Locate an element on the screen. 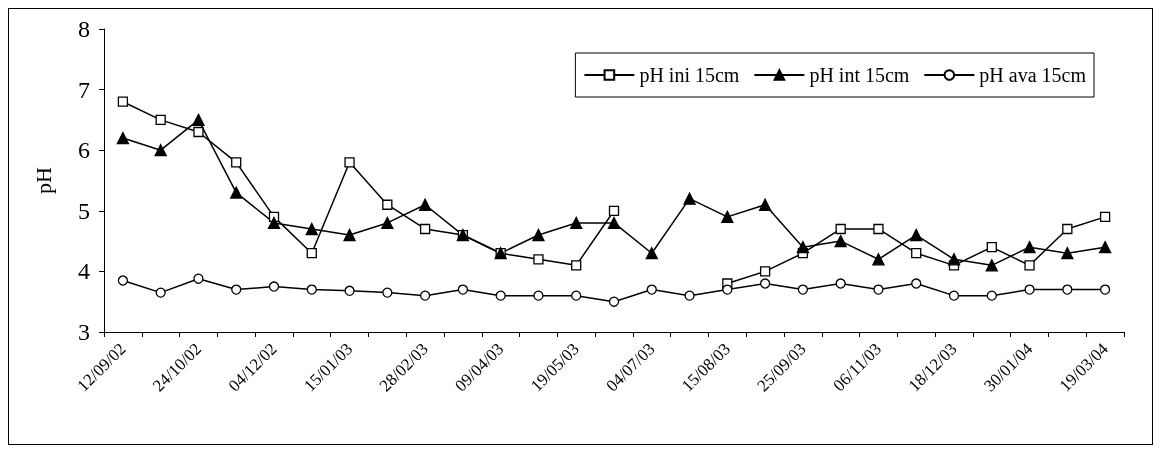 This screenshot has width=1163, height=455. y-tick-label: 8 is located at coordinates (84, 29).